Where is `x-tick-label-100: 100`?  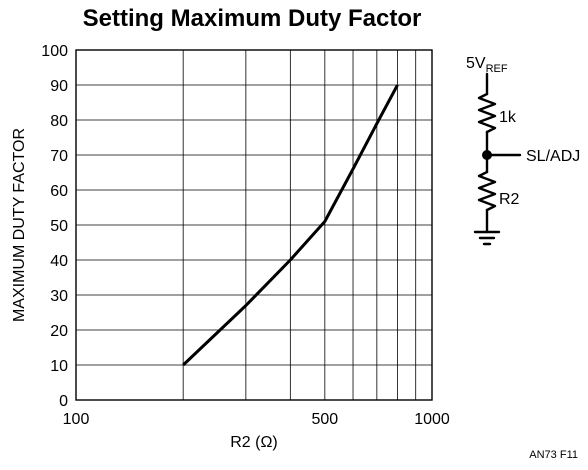 x-tick-label-100: 100 is located at coordinates (76, 419).